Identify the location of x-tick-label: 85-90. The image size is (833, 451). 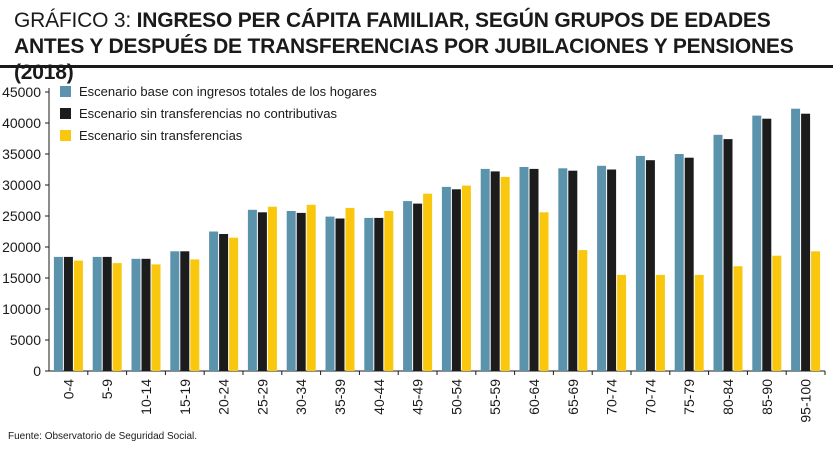
(767, 397).